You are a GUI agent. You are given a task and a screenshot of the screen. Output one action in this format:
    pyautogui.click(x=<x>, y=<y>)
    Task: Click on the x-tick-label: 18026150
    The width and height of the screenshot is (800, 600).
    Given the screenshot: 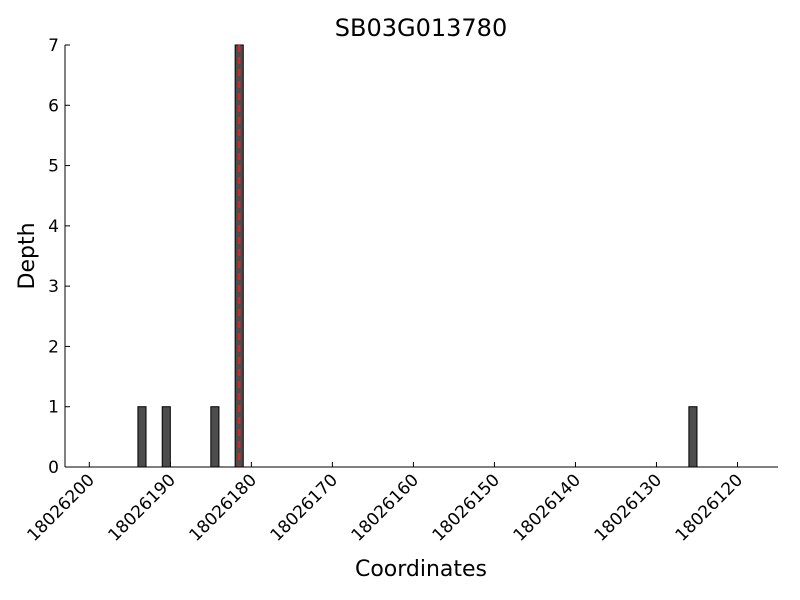 What is the action you would take?
    pyautogui.click(x=466, y=507)
    